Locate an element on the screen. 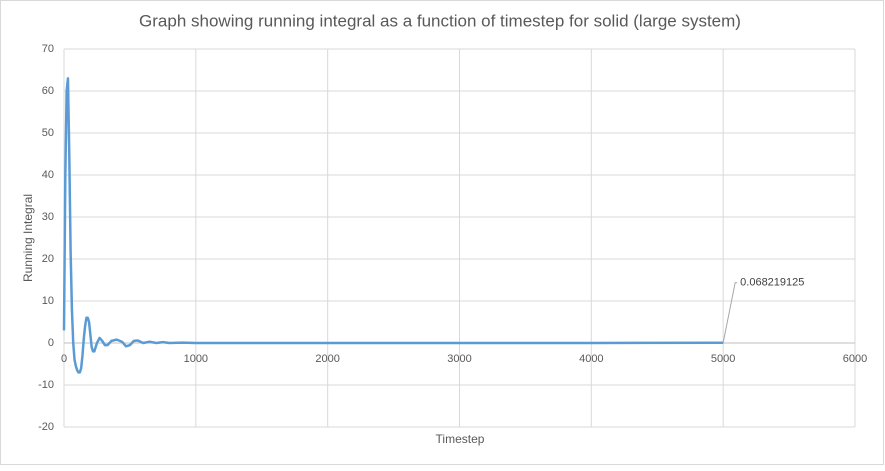 This screenshot has width=885, height=471. y-tick-label: 70 is located at coordinates (48, 49).